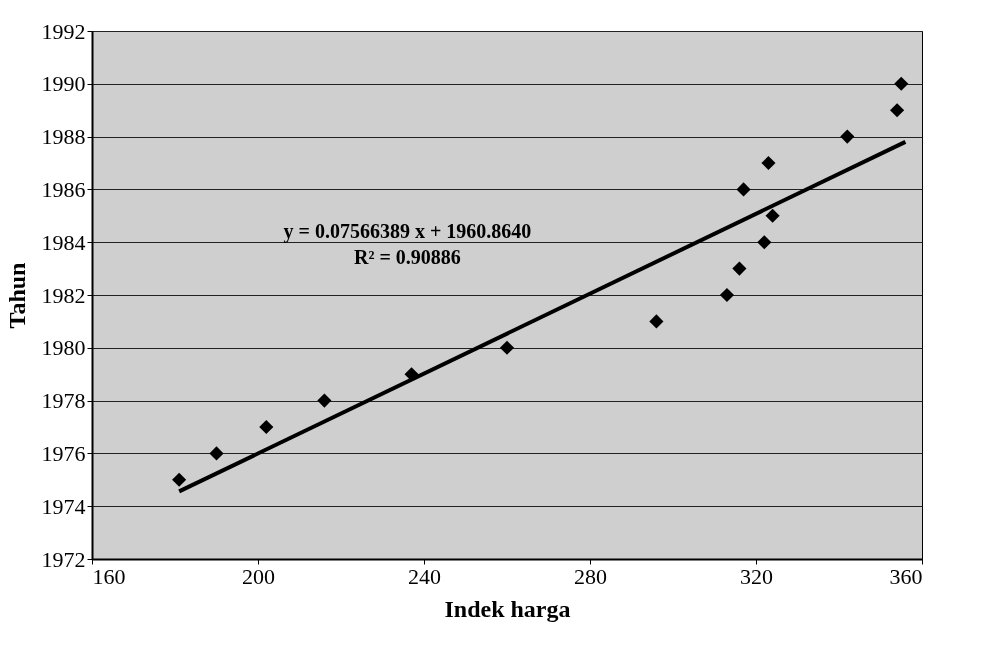  I want to click on y-tick-label: 1978, so click(63, 401).